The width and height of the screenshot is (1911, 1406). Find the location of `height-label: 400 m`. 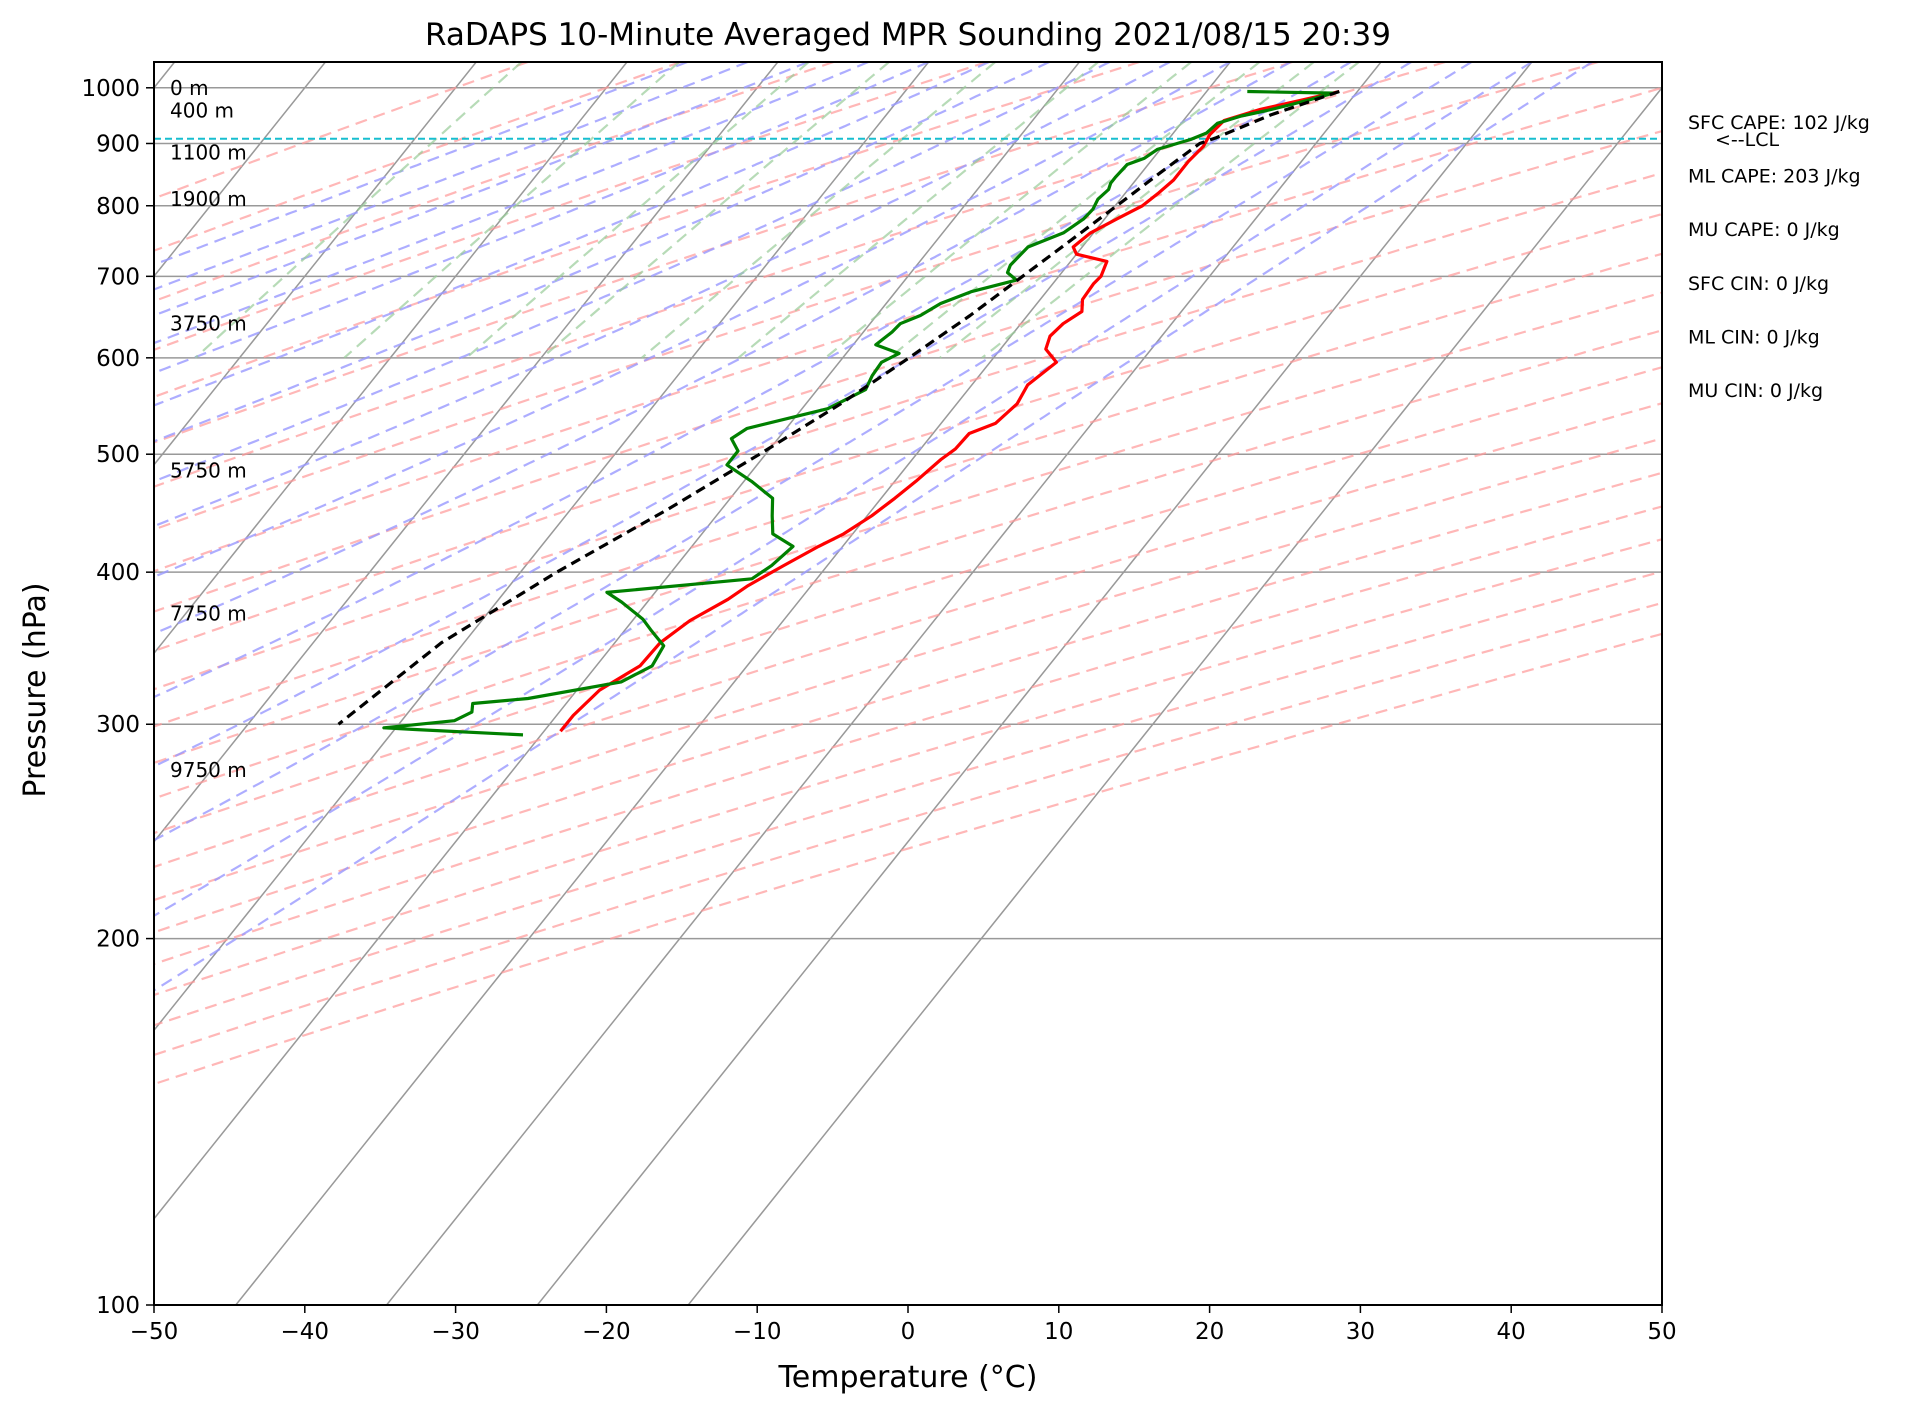

height-label: 400 m is located at coordinates (202, 110).